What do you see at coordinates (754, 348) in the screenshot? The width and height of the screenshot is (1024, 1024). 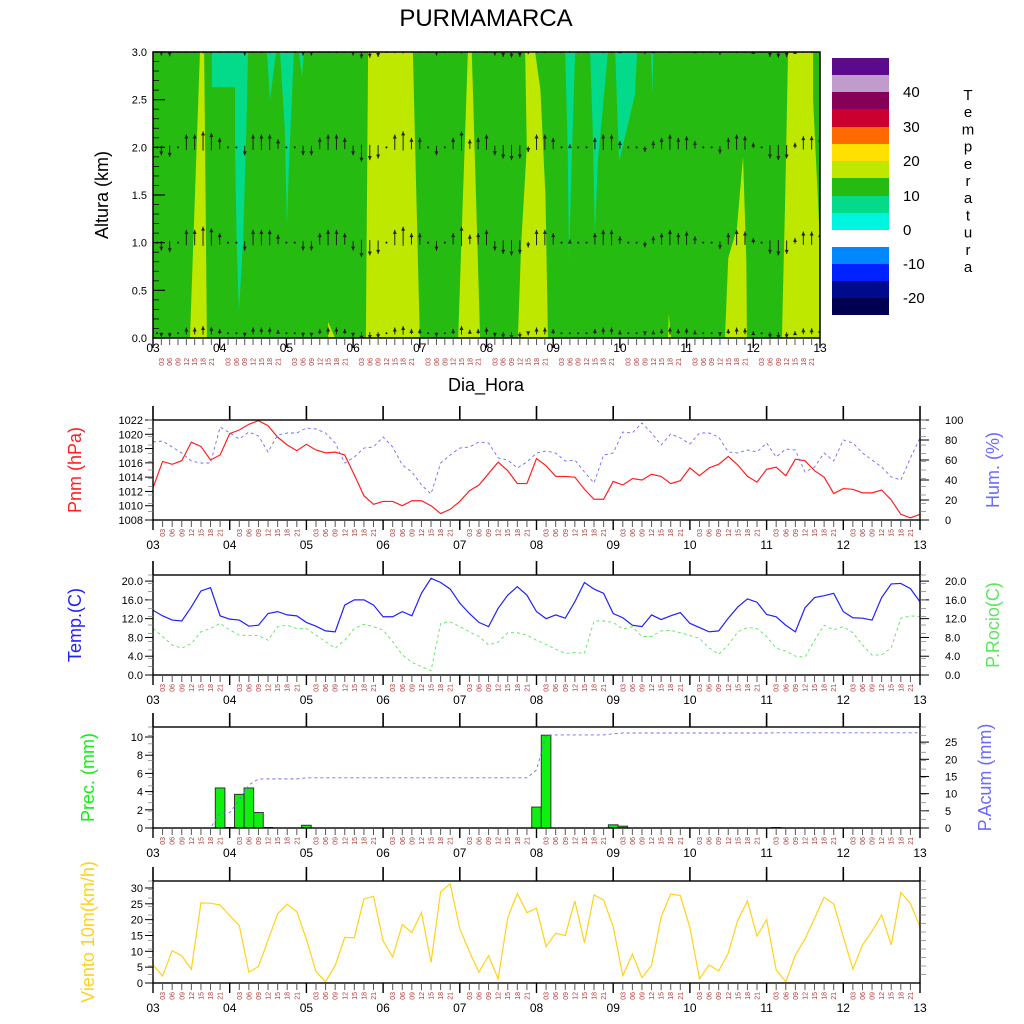 I see `contour-day-label: 12` at bounding box center [754, 348].